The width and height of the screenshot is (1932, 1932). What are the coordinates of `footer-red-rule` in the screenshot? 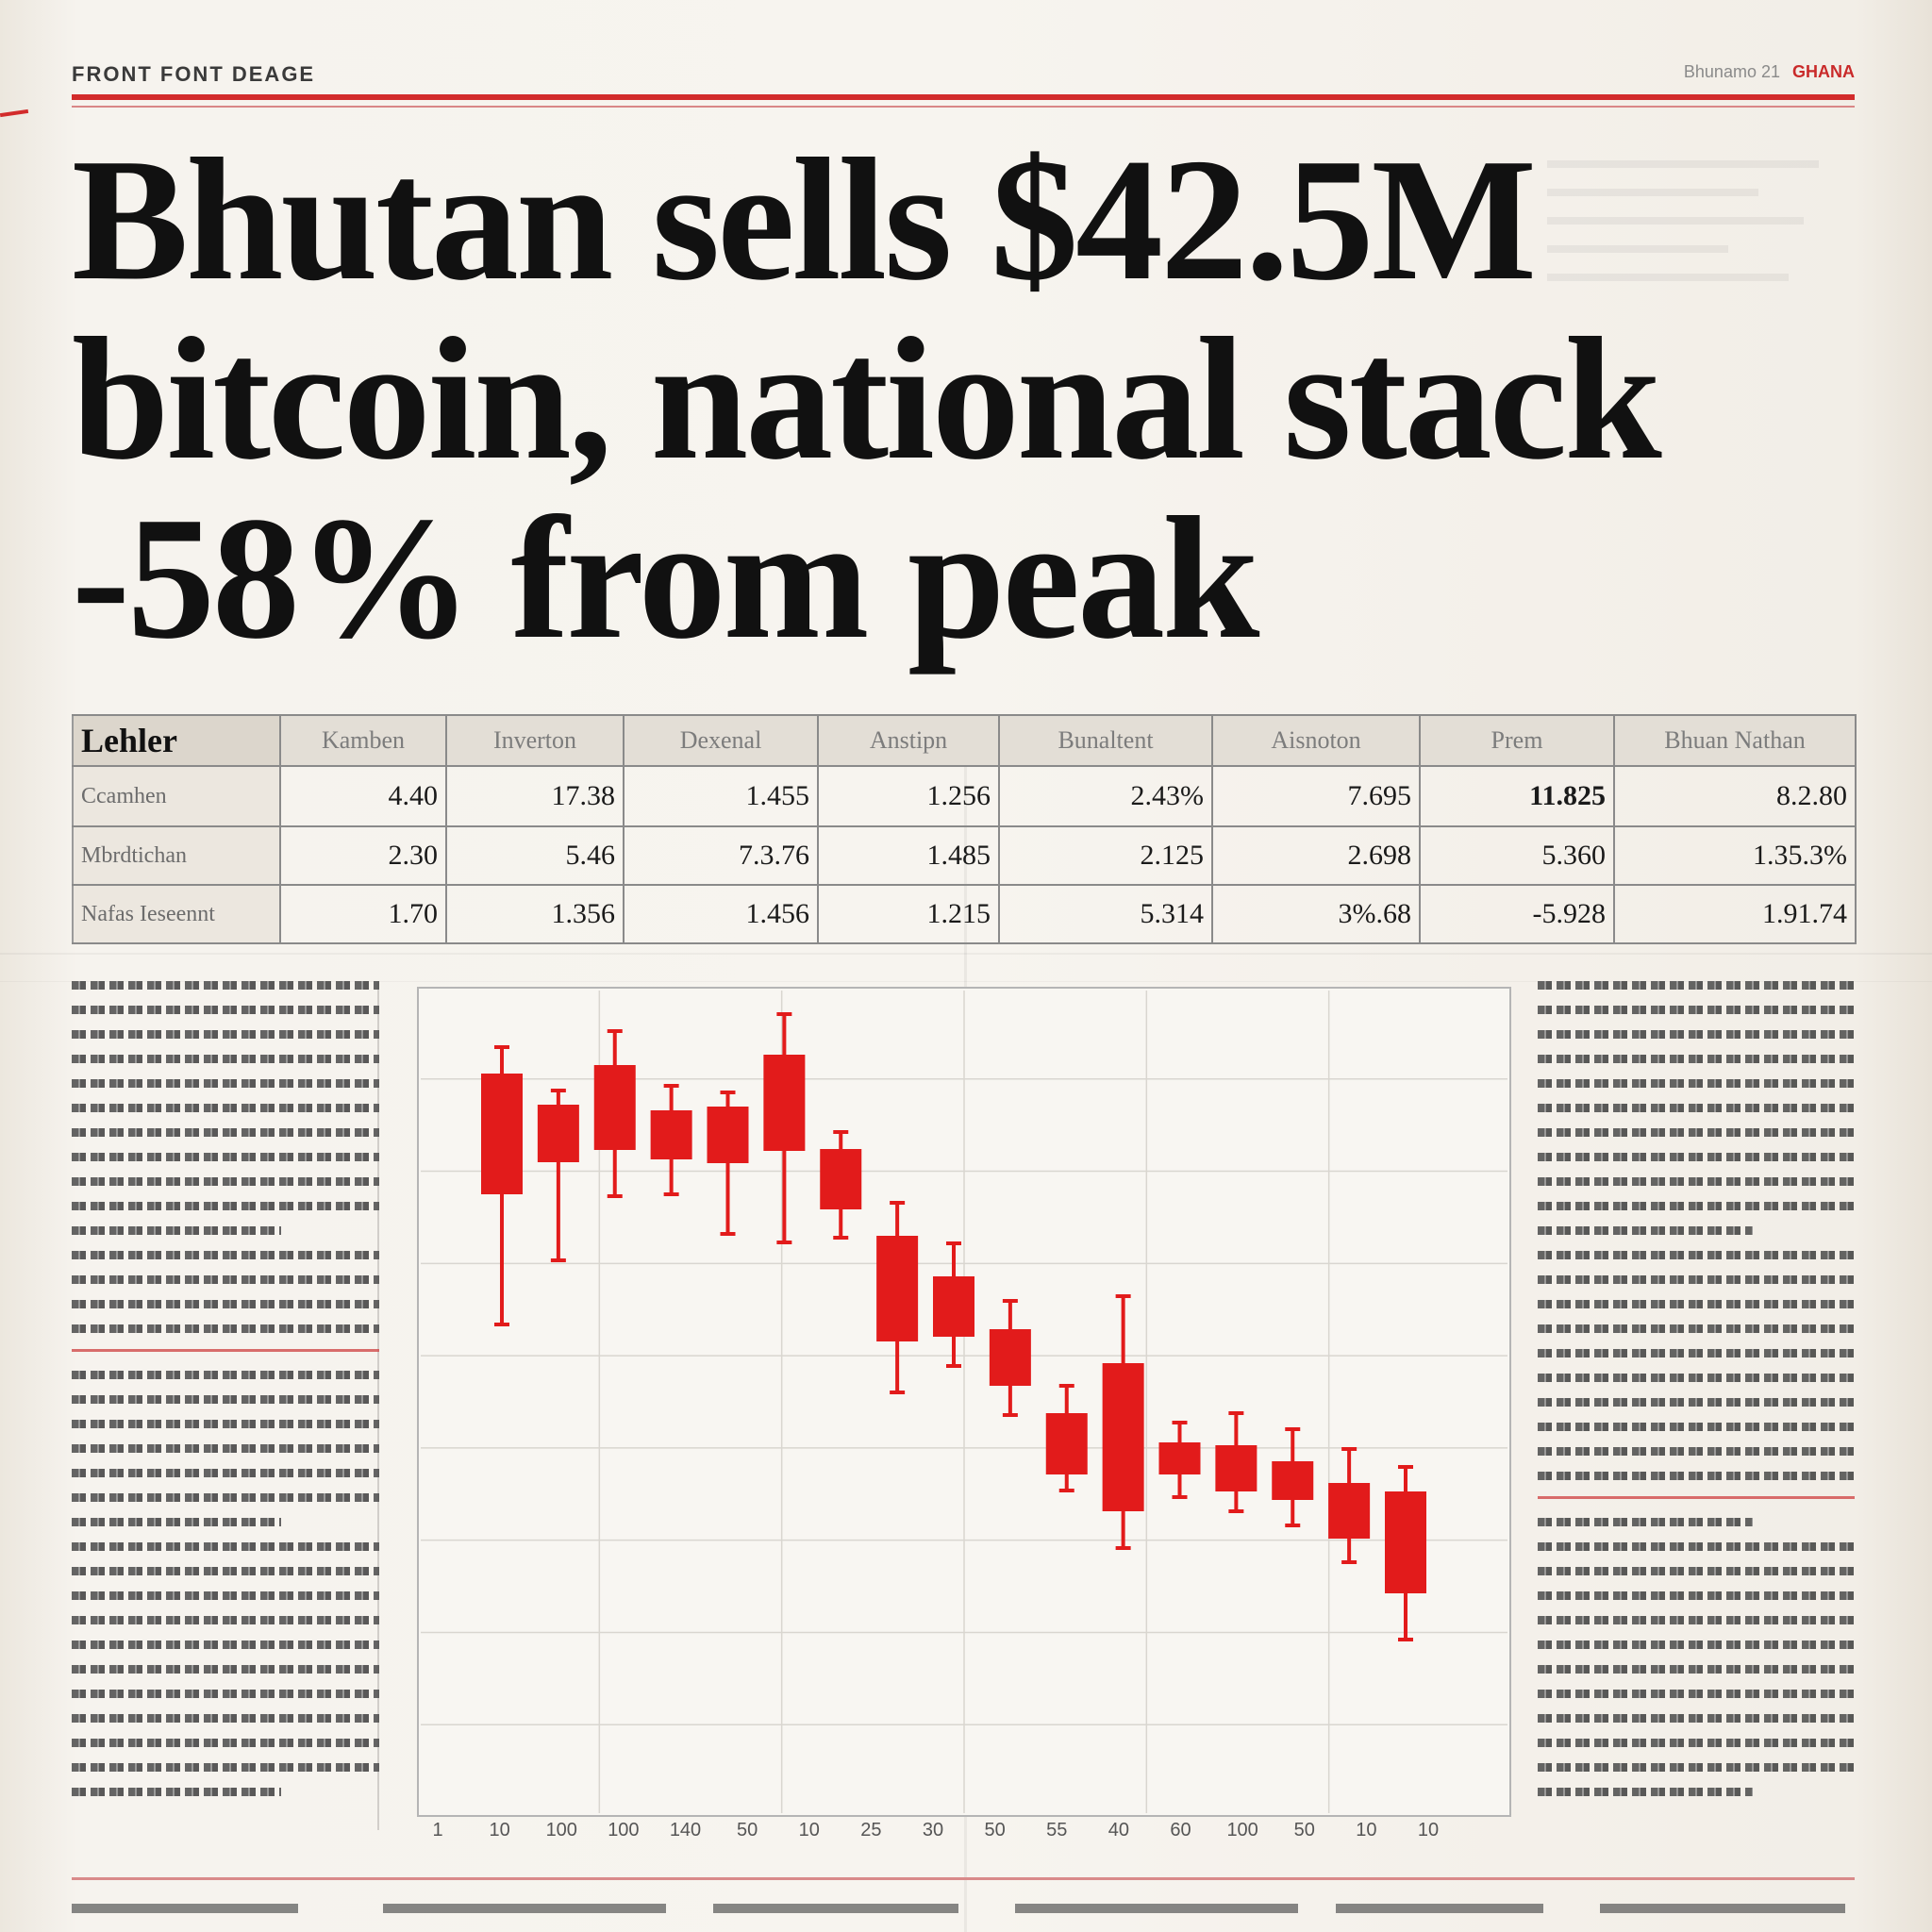 It's located at (964, 1878).